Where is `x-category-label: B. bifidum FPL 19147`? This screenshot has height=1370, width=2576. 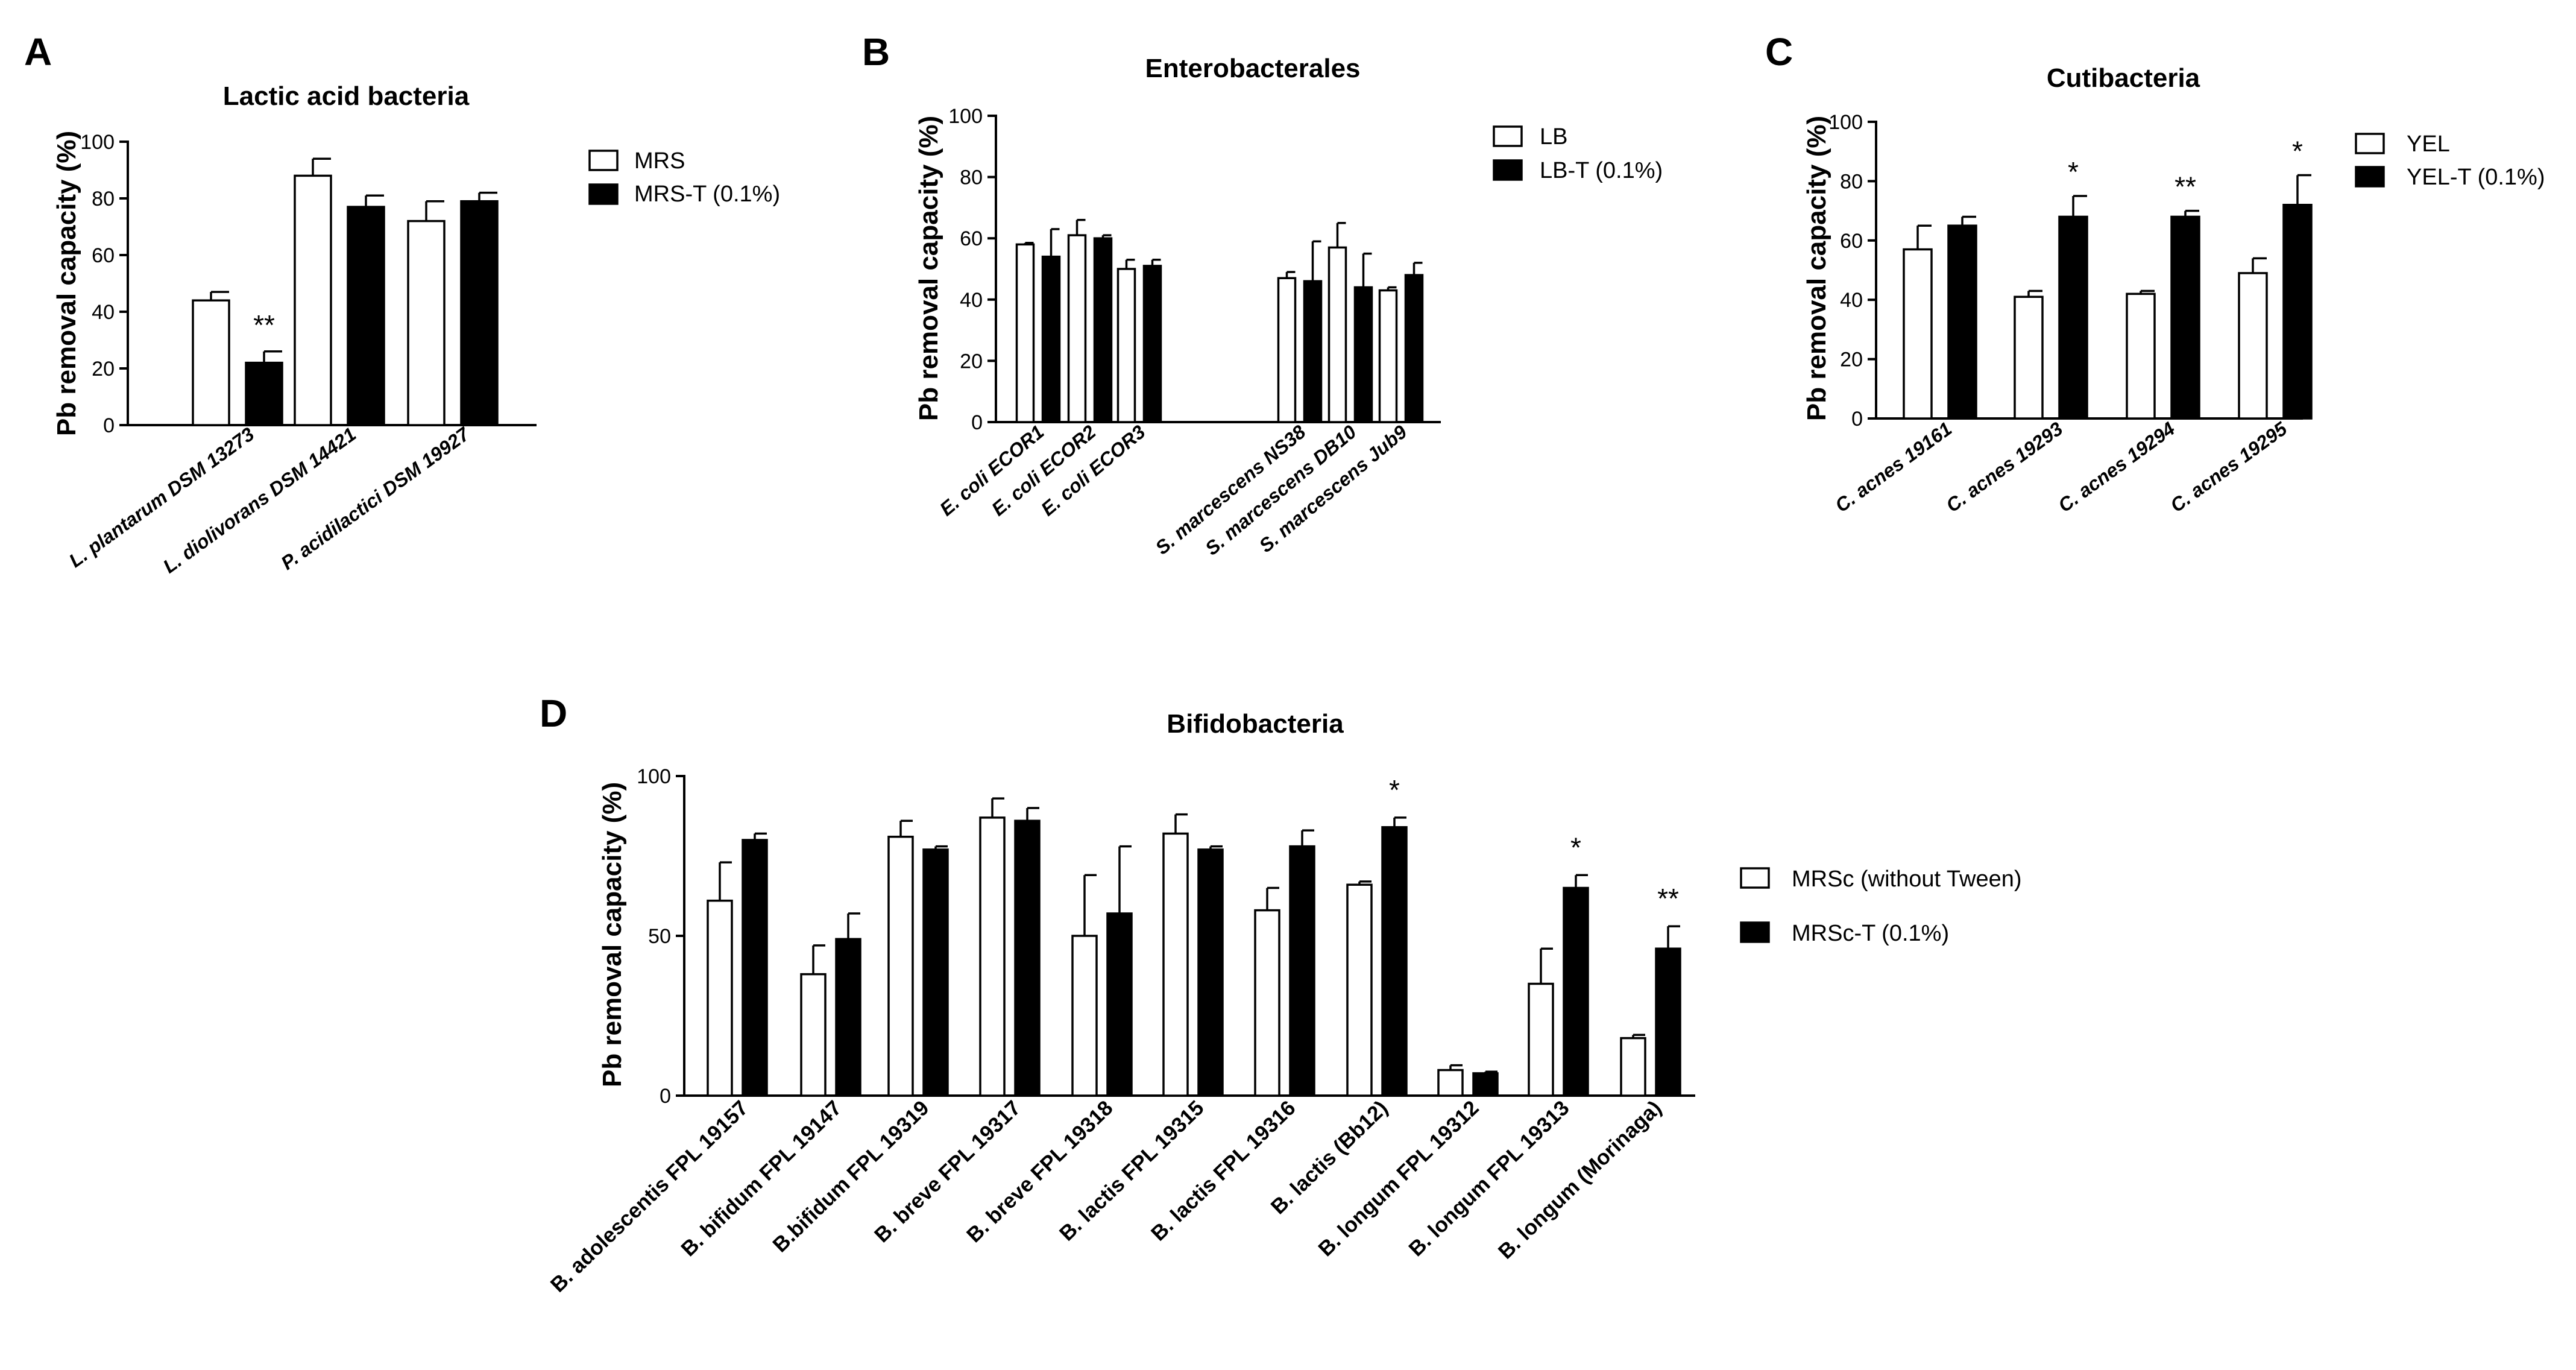 x-category-label: B. bifidum FPL 19147 is located at coordinates (761, 1178).